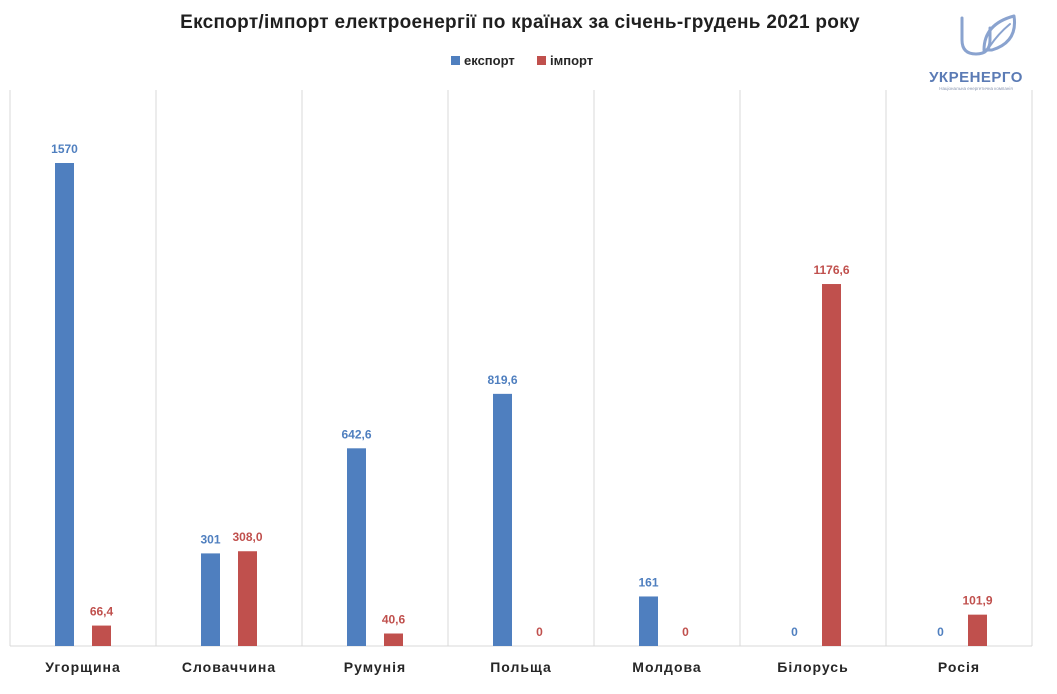 This screenshot has width=1057, height=694. Describe the element at coordinates (64, 149) in the screenshot. I see `data-label-export: 1570` at that location.